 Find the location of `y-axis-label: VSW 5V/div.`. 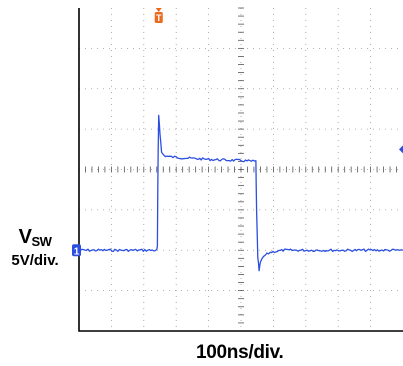

y-axis-label: VSW 5V/div. is located at coordinates (35, 248).